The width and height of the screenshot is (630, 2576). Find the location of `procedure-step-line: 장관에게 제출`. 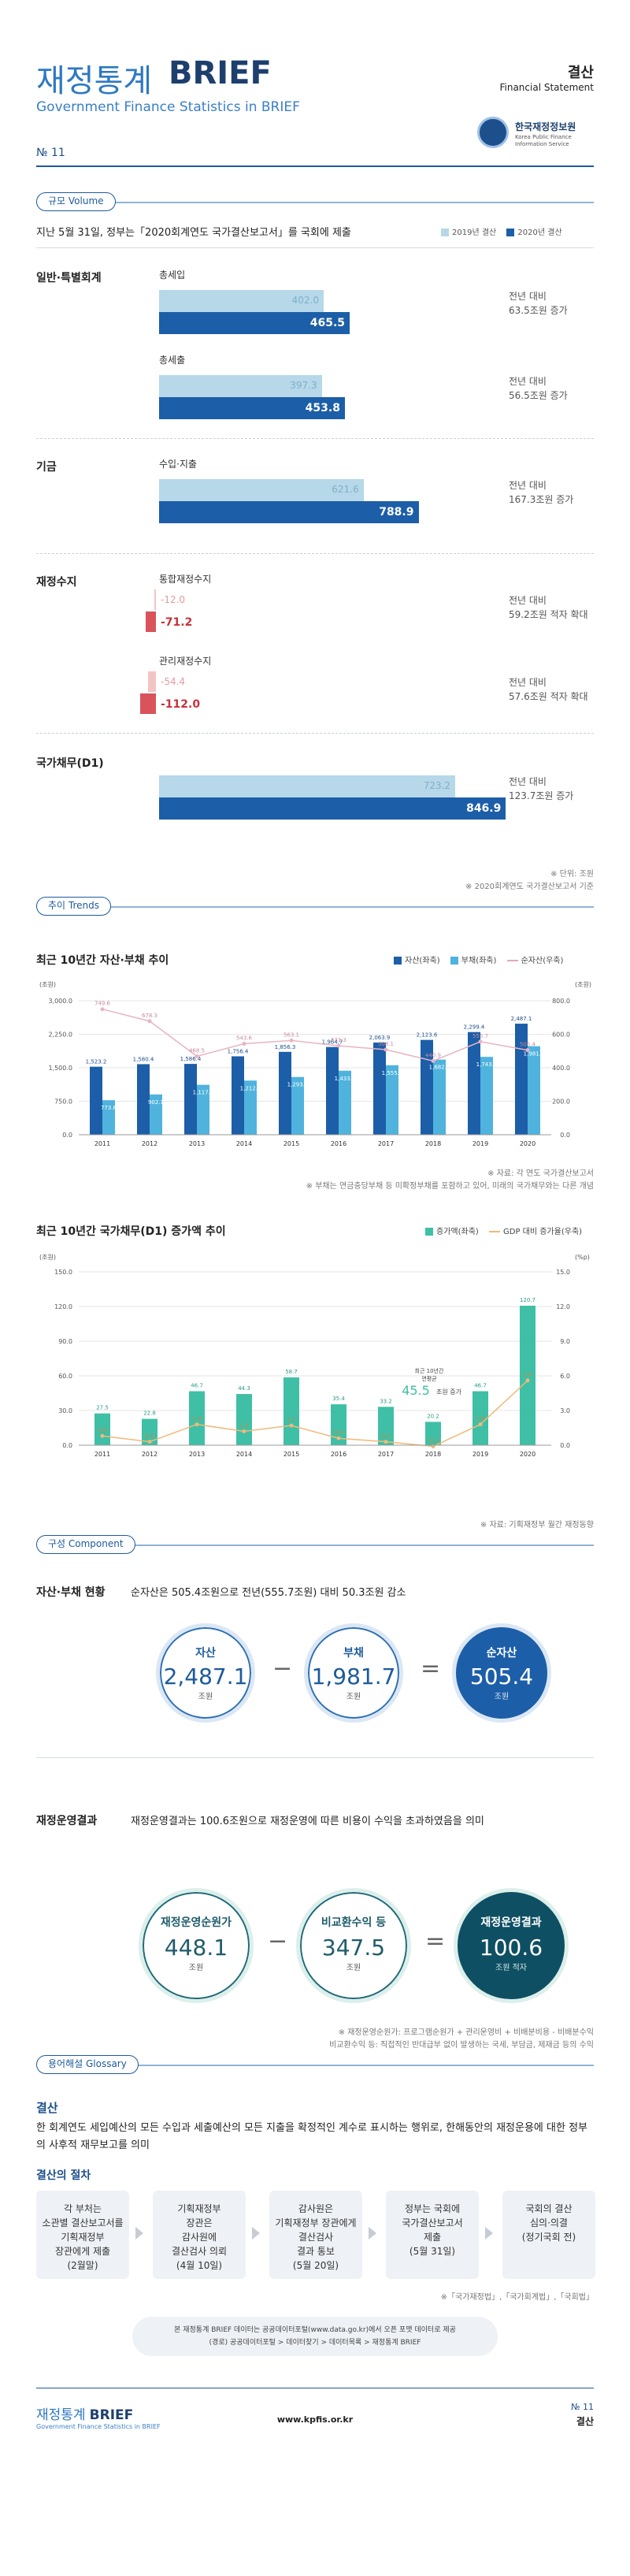

procedure-step-line: 장관에게 제출 is located at coordinates (82, 2251).